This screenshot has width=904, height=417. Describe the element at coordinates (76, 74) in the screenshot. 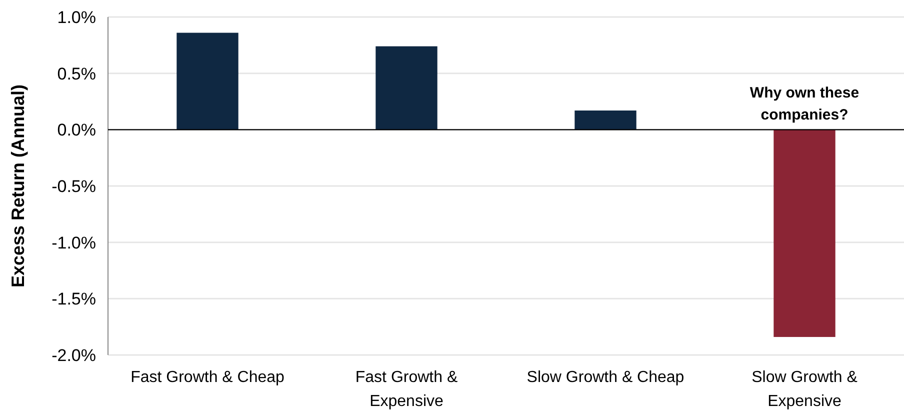

I see `y-tick-label: 0.5%` at that location.